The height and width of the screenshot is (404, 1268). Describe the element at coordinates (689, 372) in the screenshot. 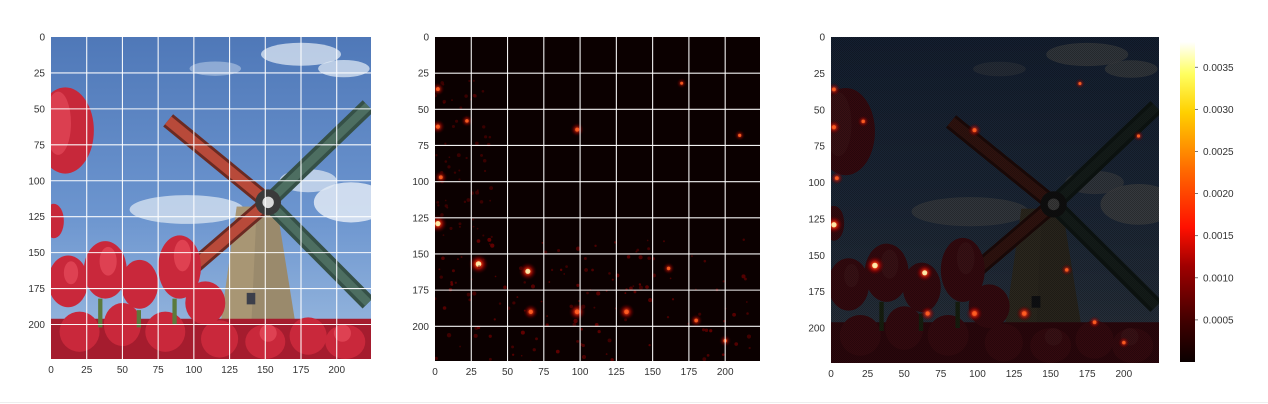

I see `x-tick-label: 175` at that location.